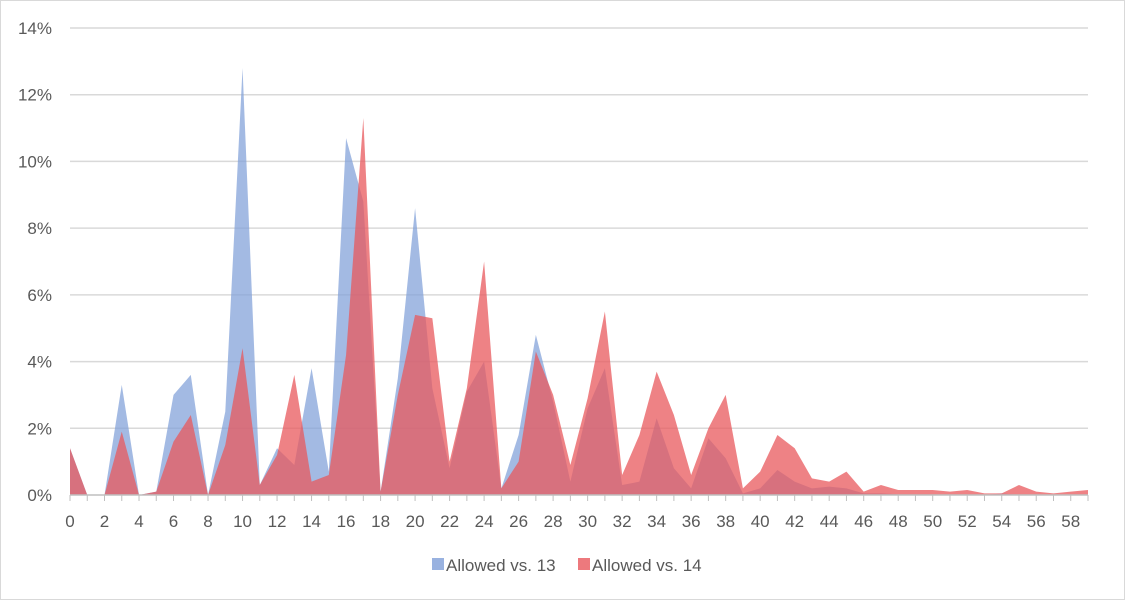 This screenshot has width=1125, height=600. Describe the element at coordinates (760, 521) in the screenshot. I see `x-tick-label: 40` at that location.